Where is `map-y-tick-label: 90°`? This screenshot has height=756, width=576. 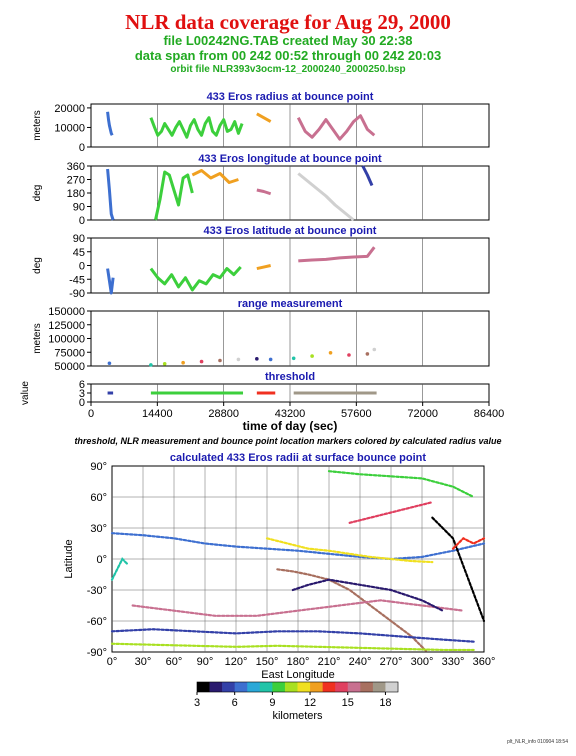
map-y-tick-label: 90° is located at coordinates (98, 467).